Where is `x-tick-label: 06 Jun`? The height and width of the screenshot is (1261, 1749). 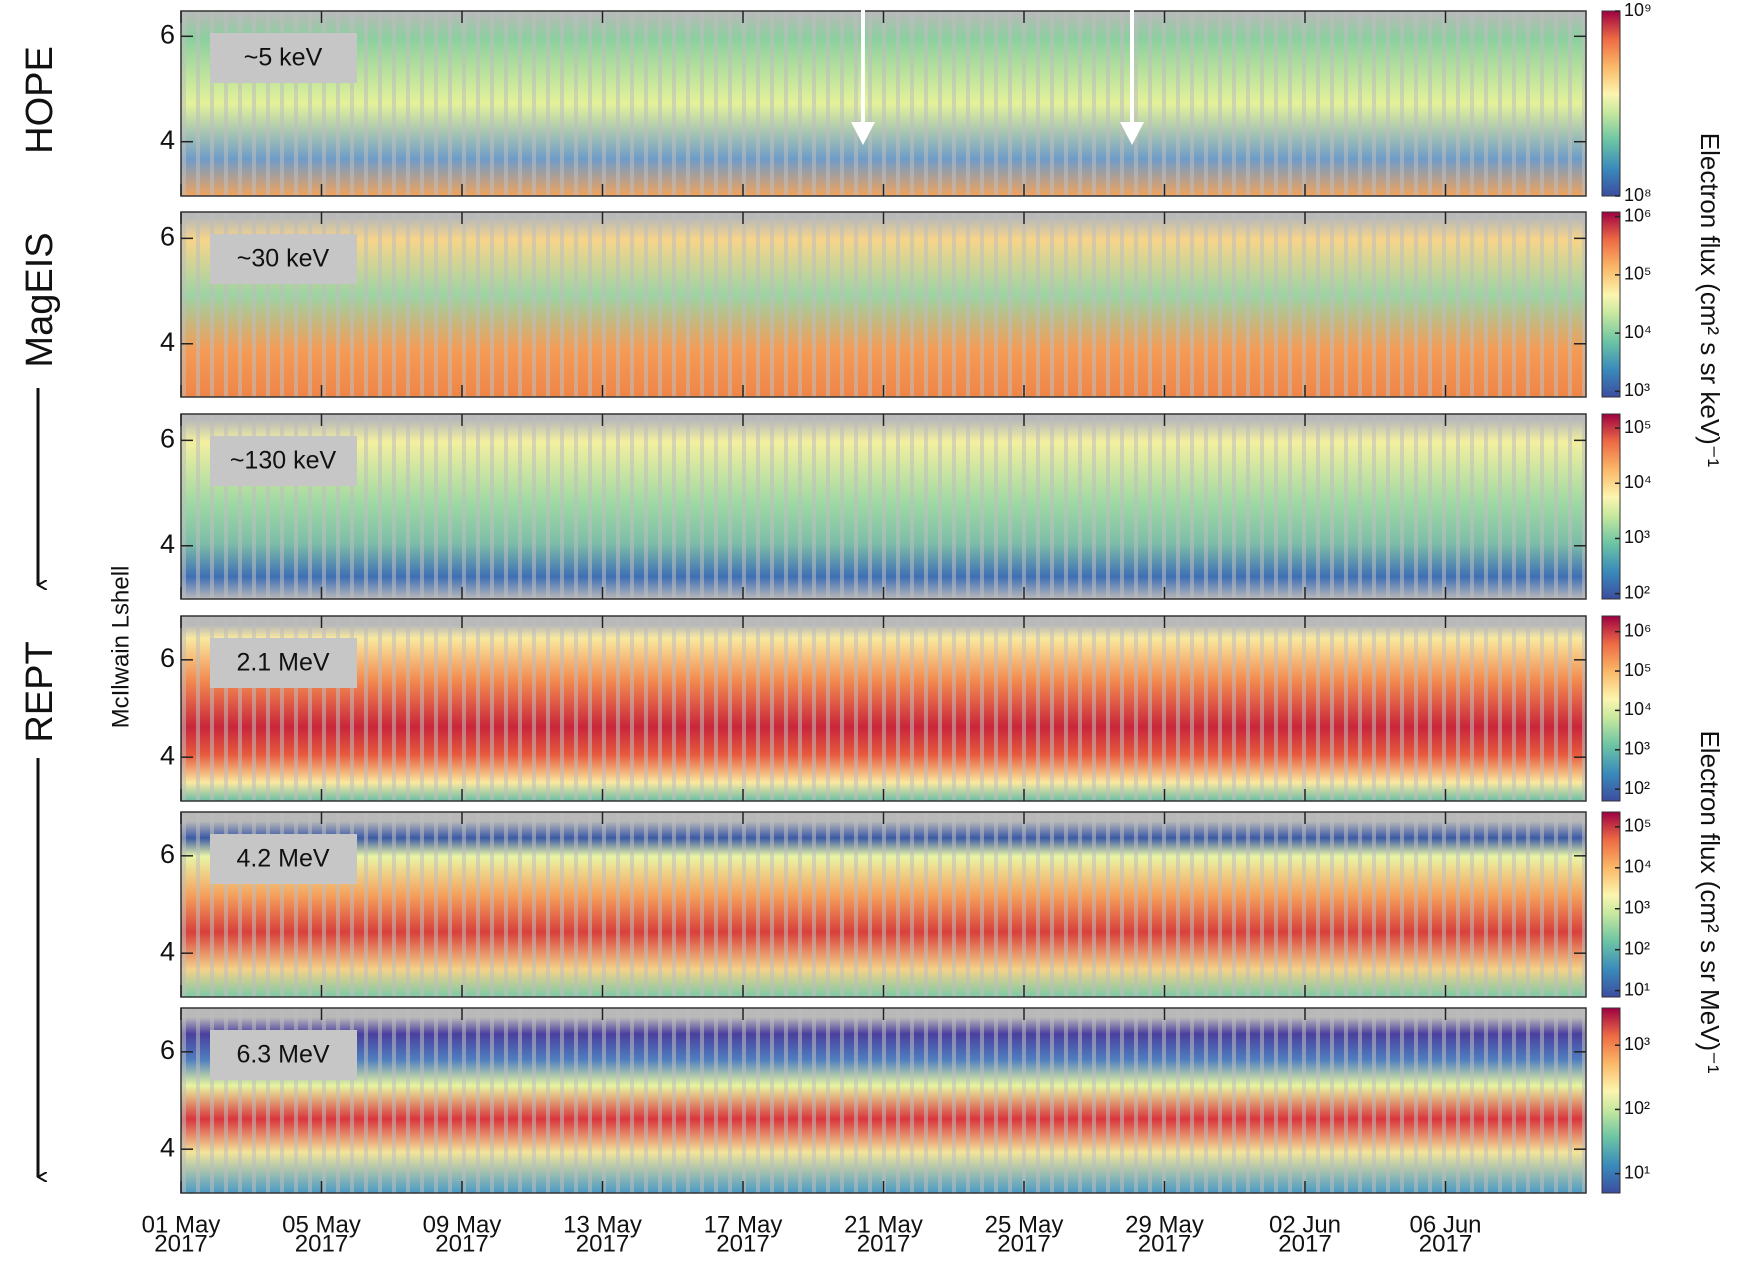
x-tick-label: 06 Jun is located at coordinates (1445, 1224).